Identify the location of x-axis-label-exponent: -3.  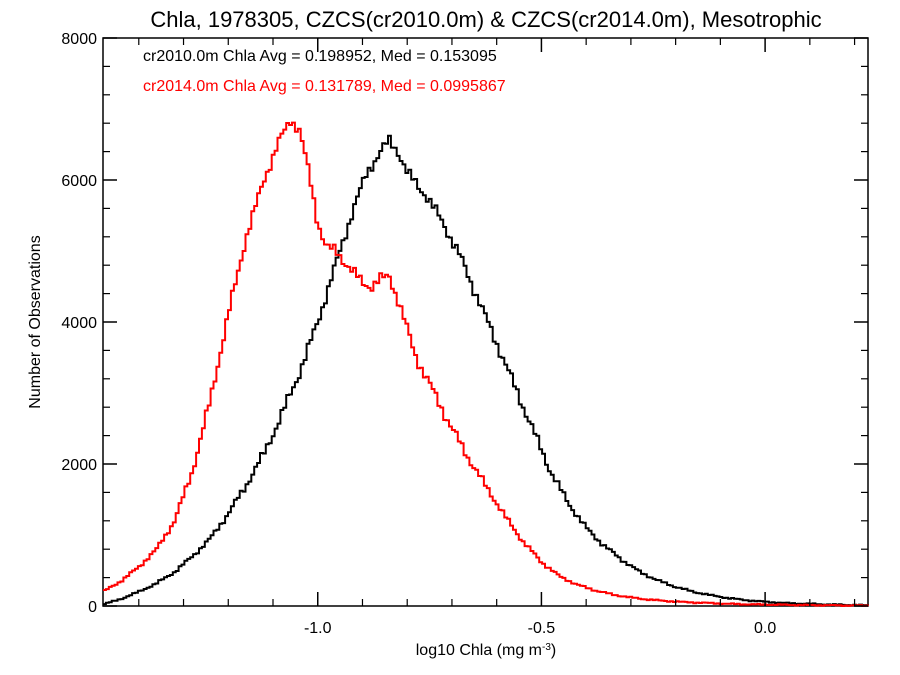
(546, 647).